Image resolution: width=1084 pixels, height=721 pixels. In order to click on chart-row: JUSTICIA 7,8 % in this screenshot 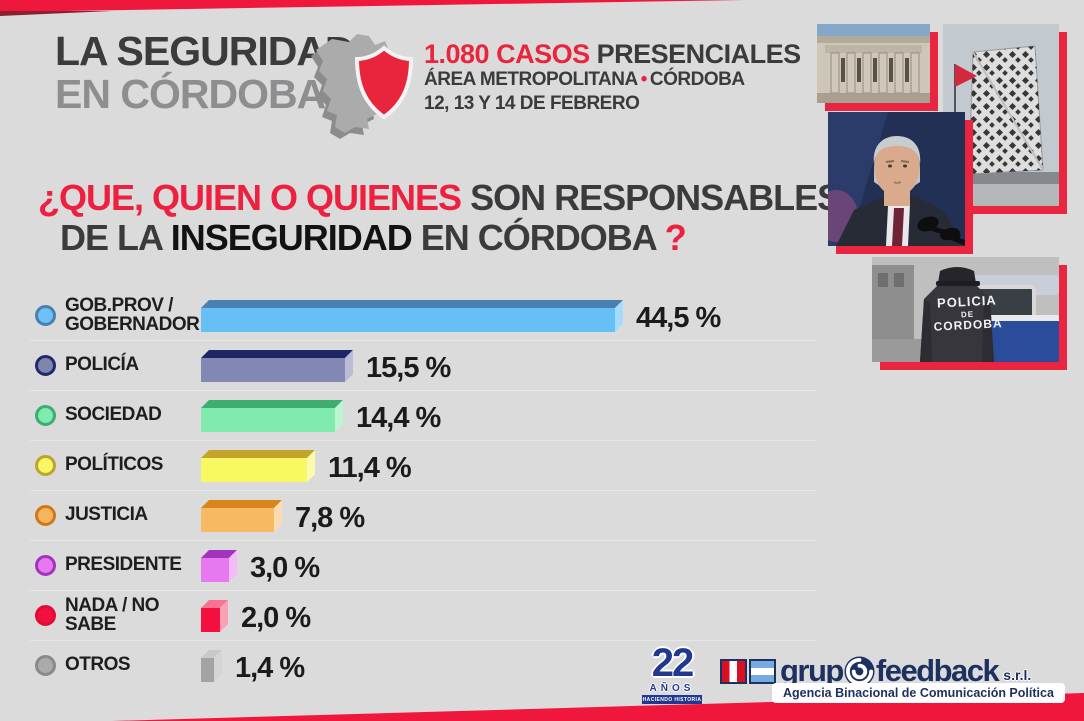, I will do `click(423, 516)`.